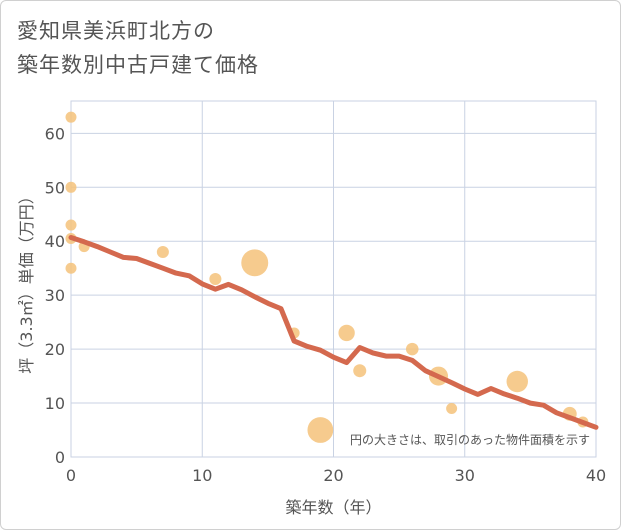 Image resolution: width=621 pixels, height=530 pixels. What do you see at coordinates (202, 475) in the screenshot?
I see `x-tick-label: 10` at bounding box center [202, 475].